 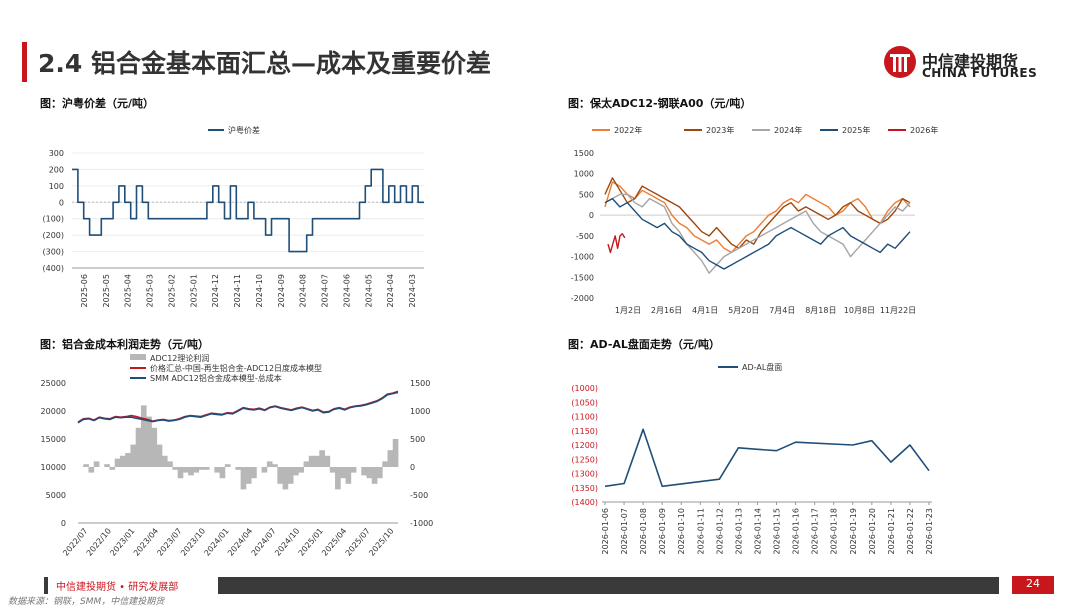 What do you see at coordinates (584, 417) in the screenshot?
I see `y-tick-label: (1100)` at bounding box center [584, 417].